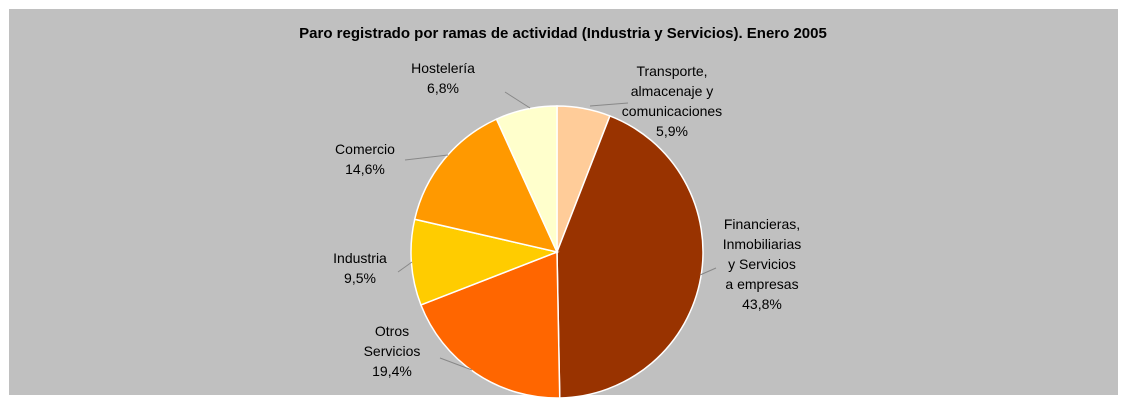 The width and height of the screenshot is (1127, 403). I want to click on category-label-line: Otros, so click(392, 331).